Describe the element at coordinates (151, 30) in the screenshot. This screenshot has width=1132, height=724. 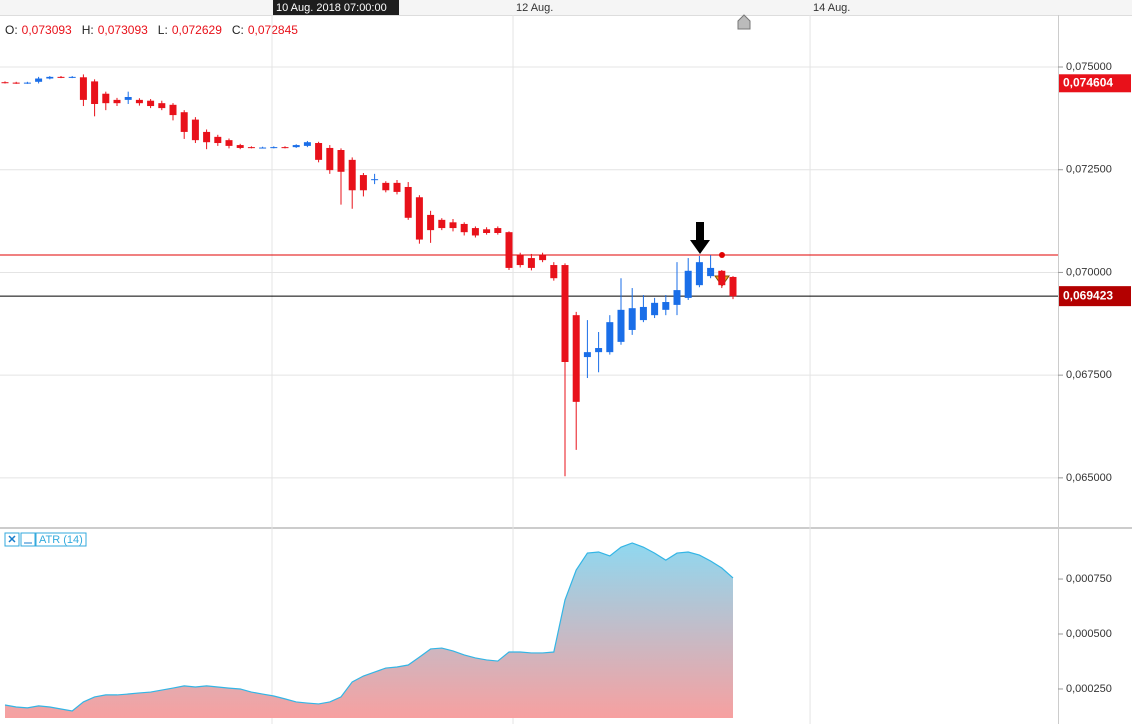
I see `ohlc-readout: O: 0,073093 H: 0,073093 L: 0,072629 C: 0,072845` at that location.